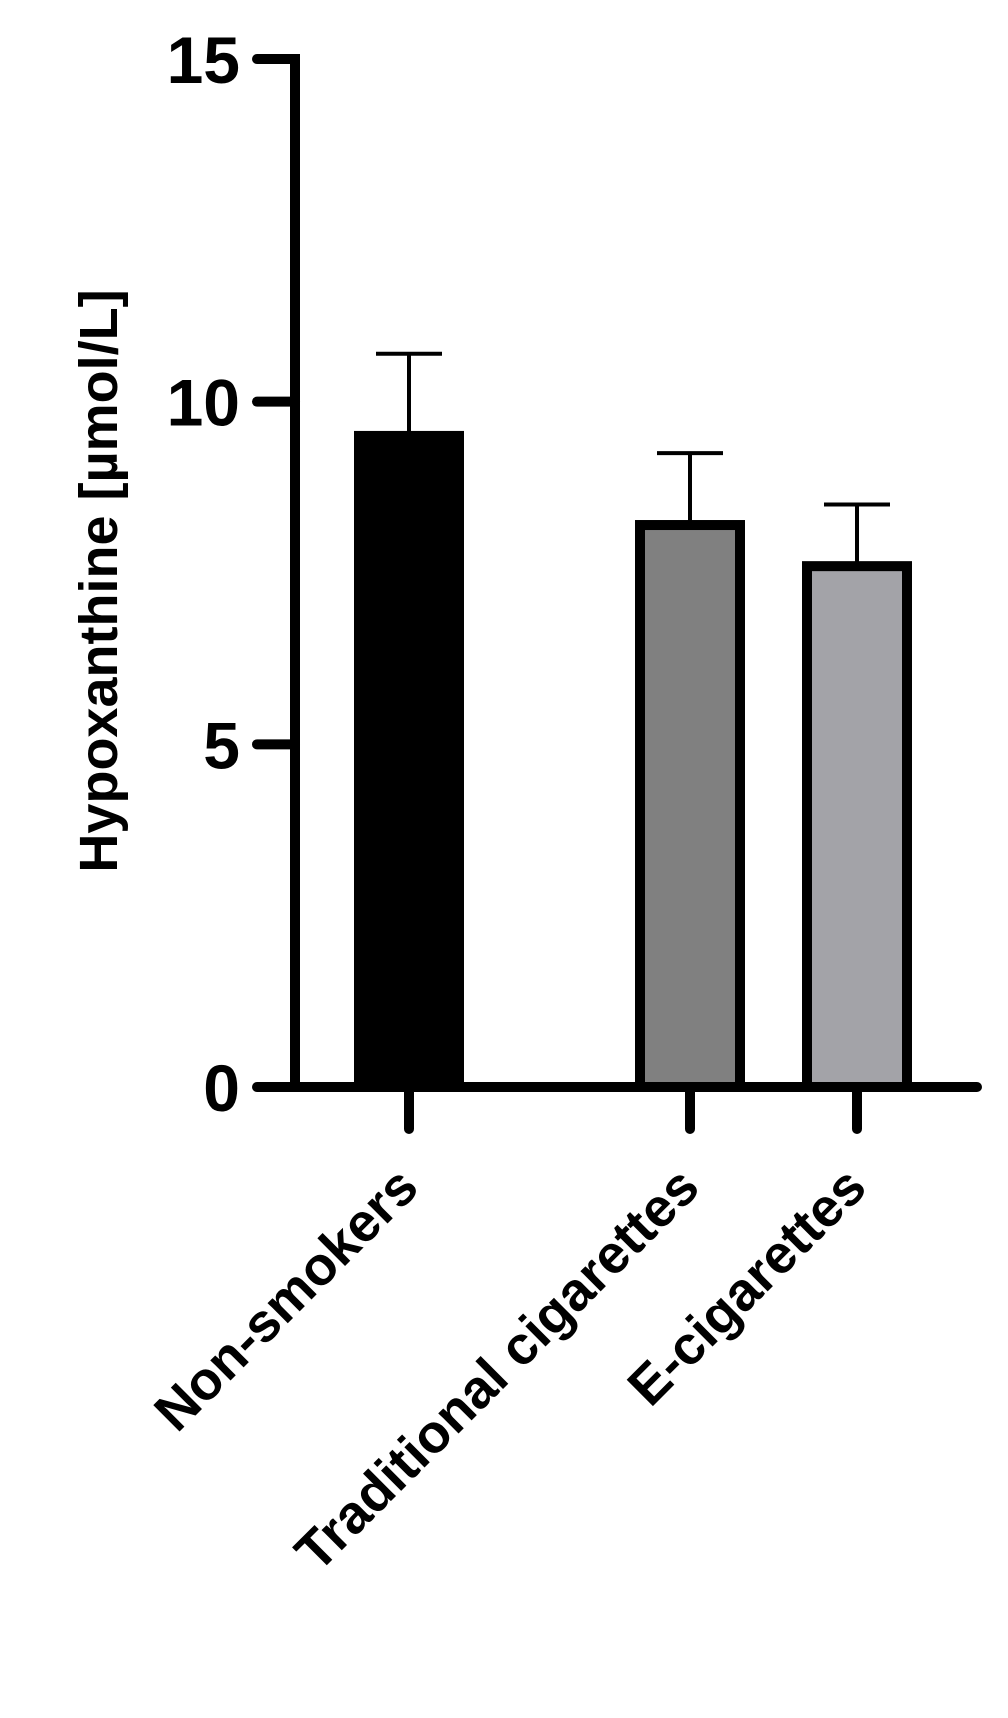 This screenshot has width=1008, height=1718. Describe the element at coordinates (99, 580) in the screenshot. I see `y-axis-label: Hypoxanthine [µmol/L]` at that location.